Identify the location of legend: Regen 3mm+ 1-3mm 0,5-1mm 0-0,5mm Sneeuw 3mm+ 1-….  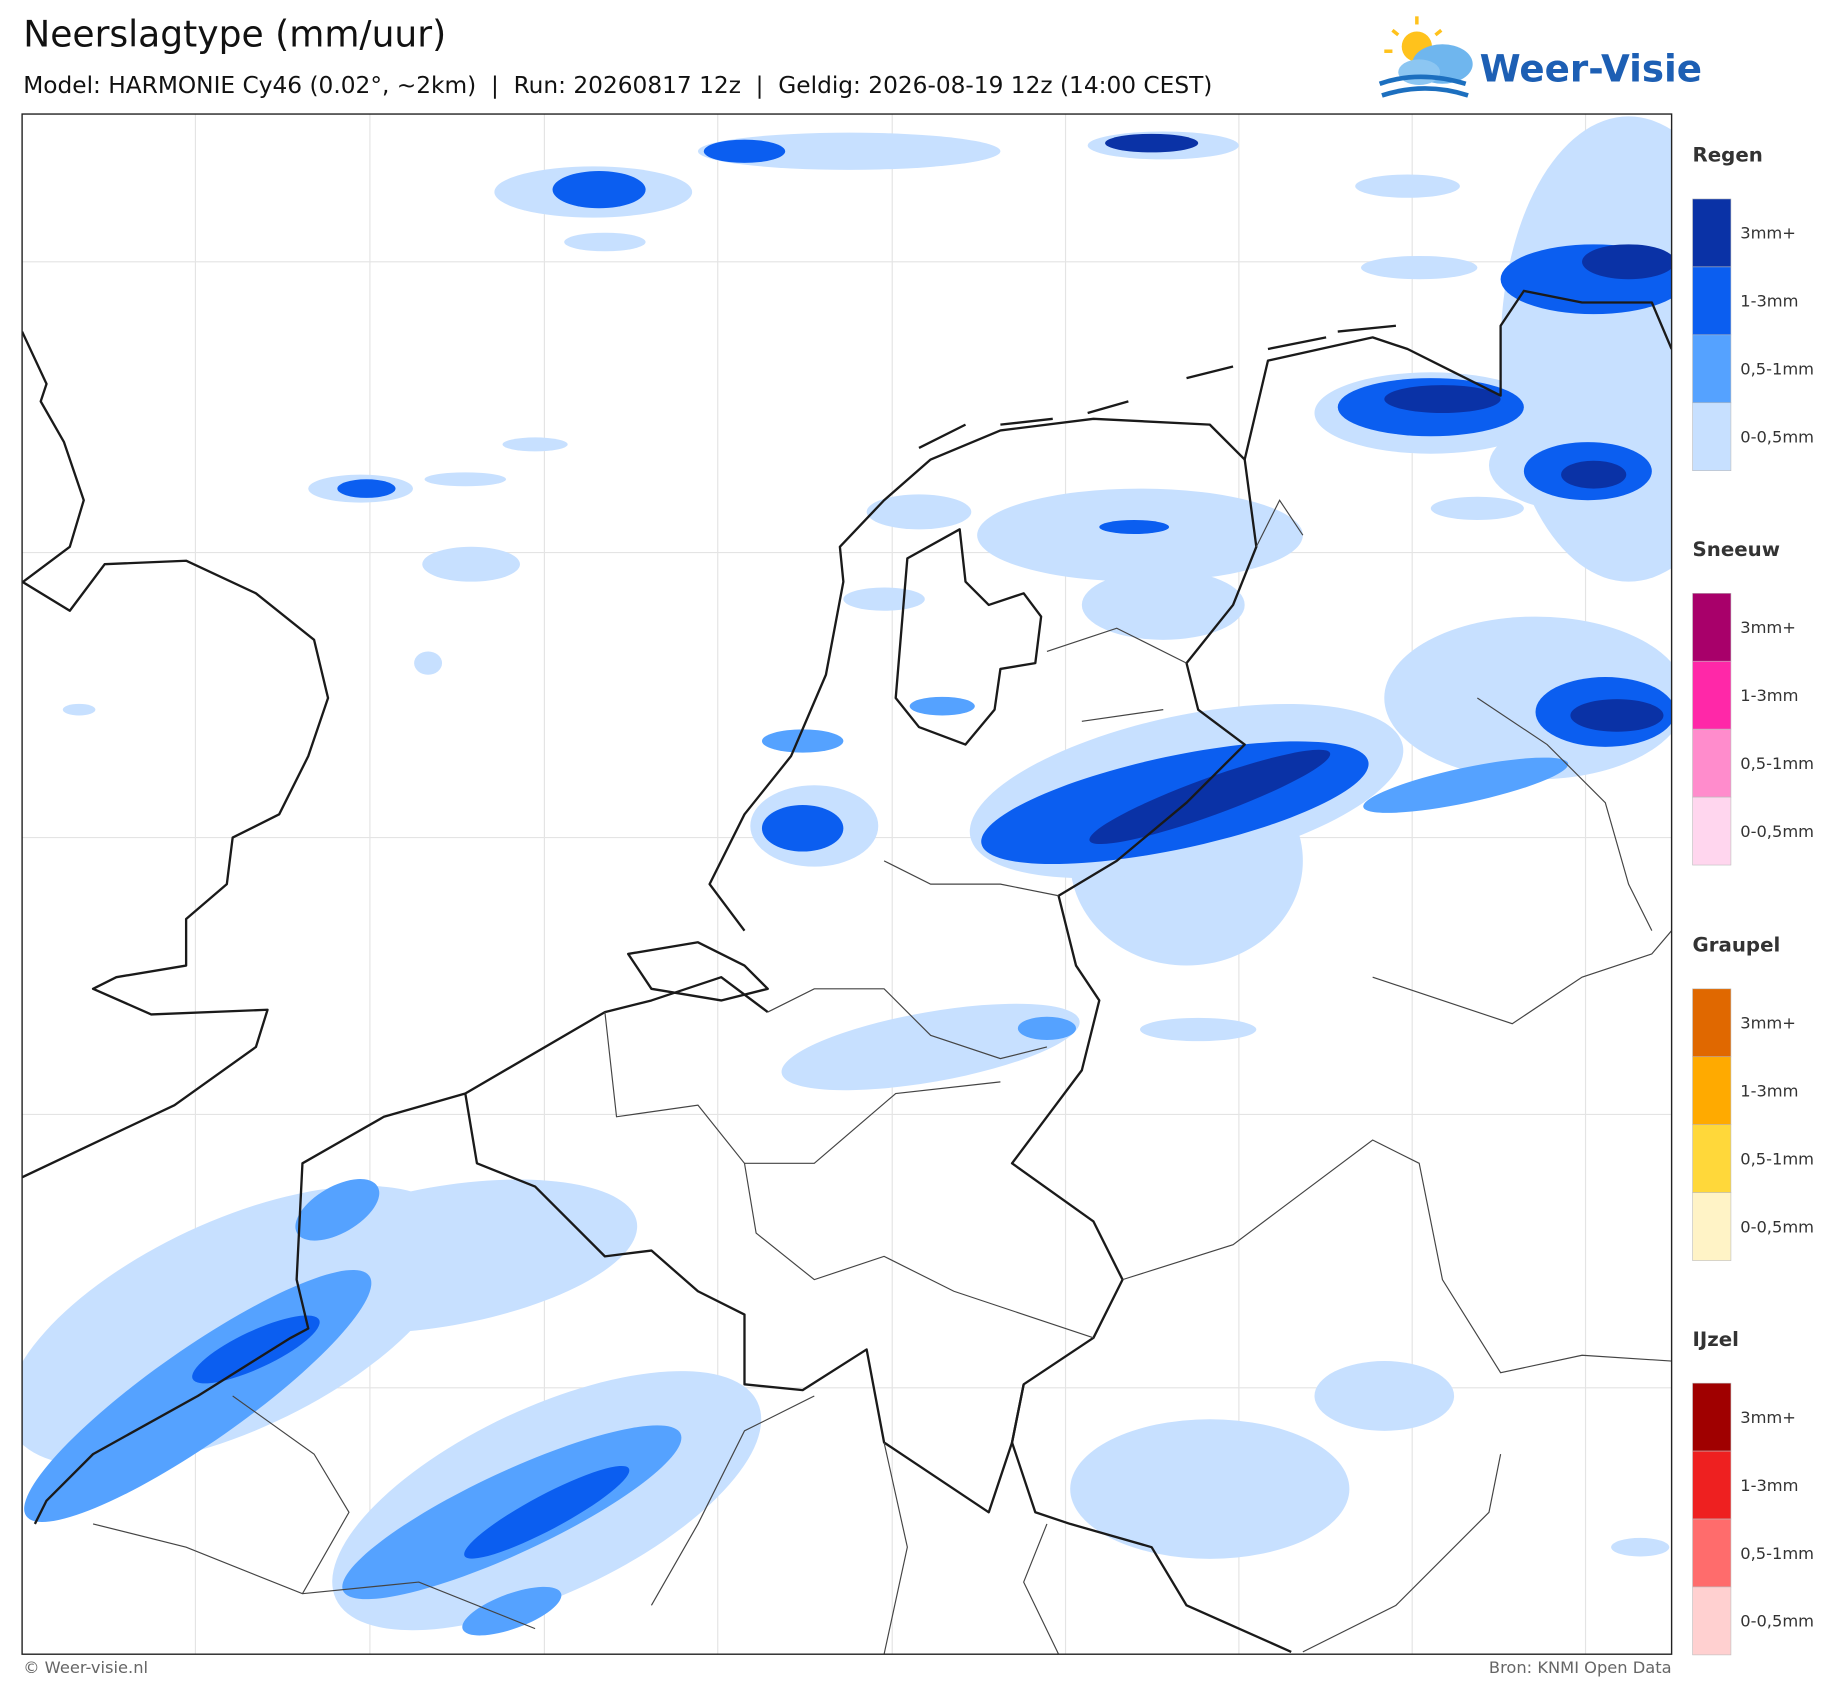
(1753, 900).